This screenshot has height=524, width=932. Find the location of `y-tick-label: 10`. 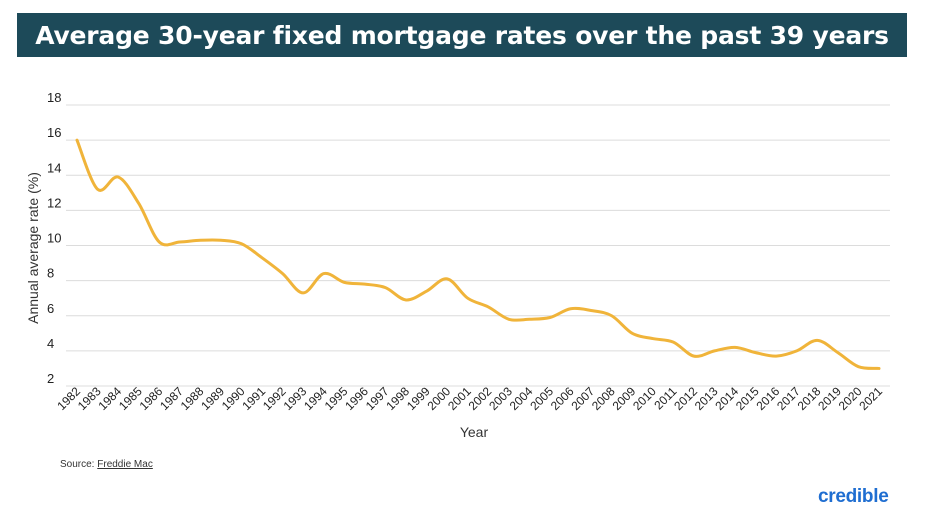

y-tick-label: 10 is located at coordinates (54, 238).